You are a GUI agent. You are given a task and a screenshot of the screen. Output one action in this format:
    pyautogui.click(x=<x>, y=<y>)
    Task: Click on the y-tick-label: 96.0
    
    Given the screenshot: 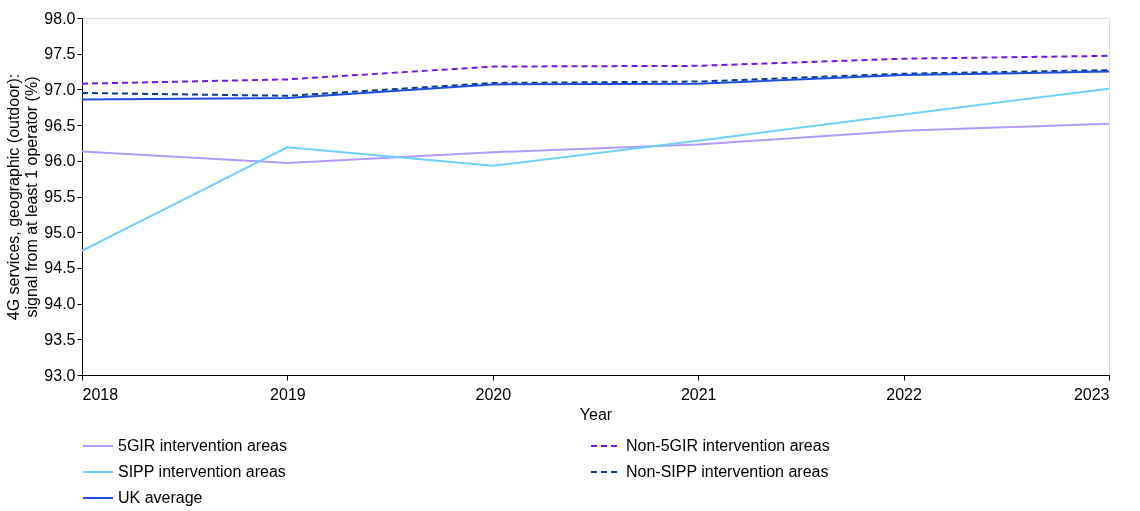 What is the action you would take?
    pyautogui.click(x=60, y=161)
    